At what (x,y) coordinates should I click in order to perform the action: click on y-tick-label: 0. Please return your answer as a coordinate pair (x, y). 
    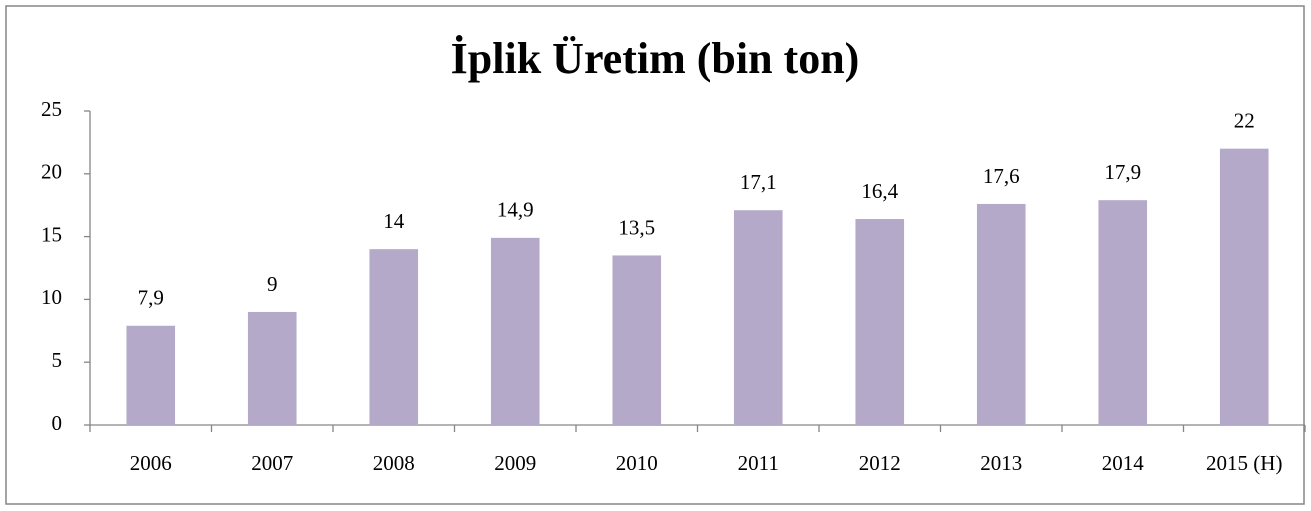
    Looking at the image, I should click on (57, 423).